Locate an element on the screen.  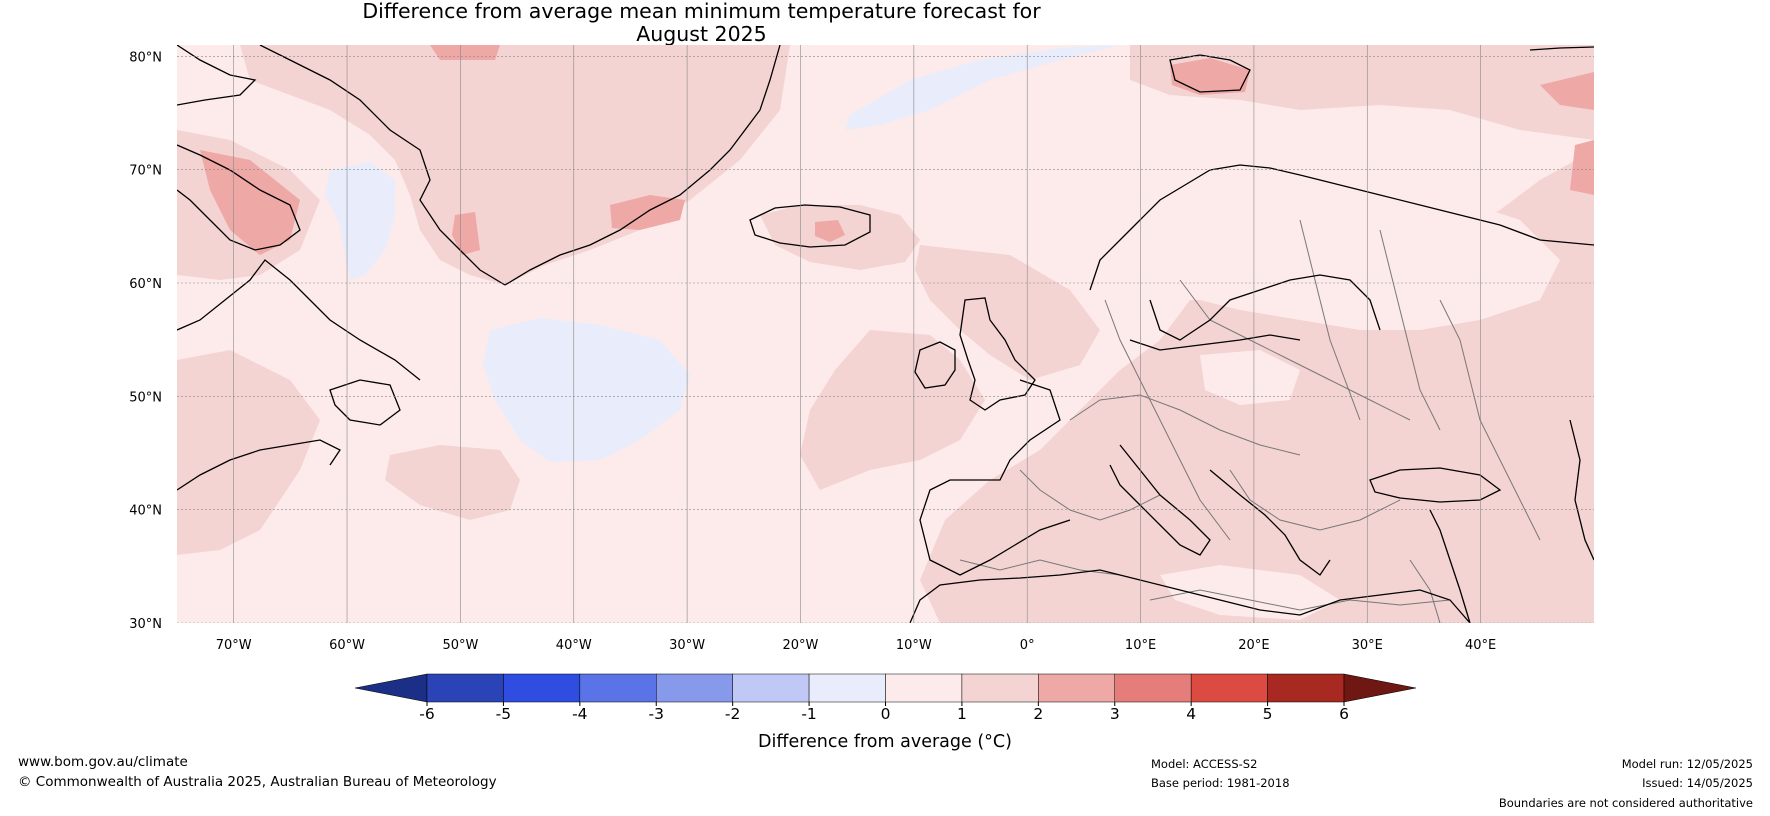
colorbar-tick-label: -5 is located at coordinates (503, 714).